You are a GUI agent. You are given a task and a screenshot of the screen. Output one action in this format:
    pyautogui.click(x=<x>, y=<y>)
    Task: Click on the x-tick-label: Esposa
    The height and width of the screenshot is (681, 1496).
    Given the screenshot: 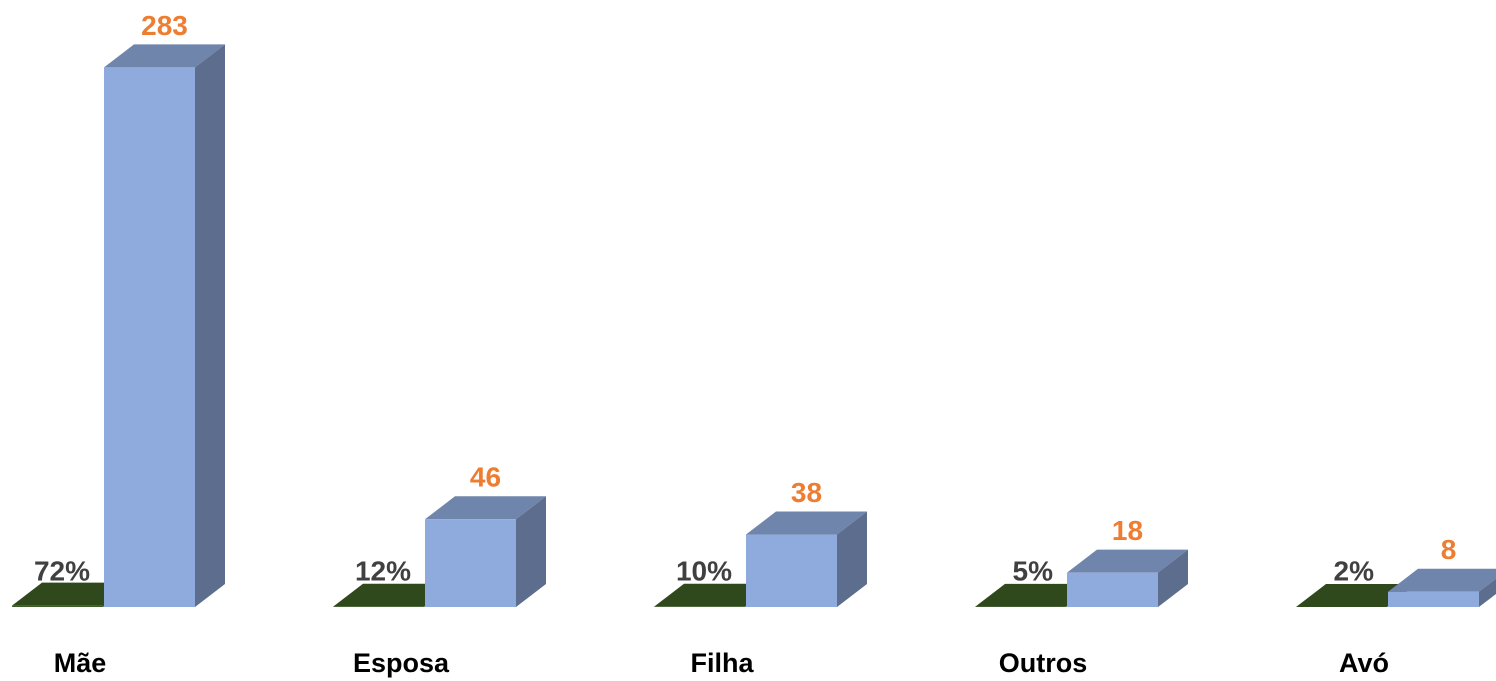 What is the action you would take?
    pyautogui.click(x=401, y=663)
    